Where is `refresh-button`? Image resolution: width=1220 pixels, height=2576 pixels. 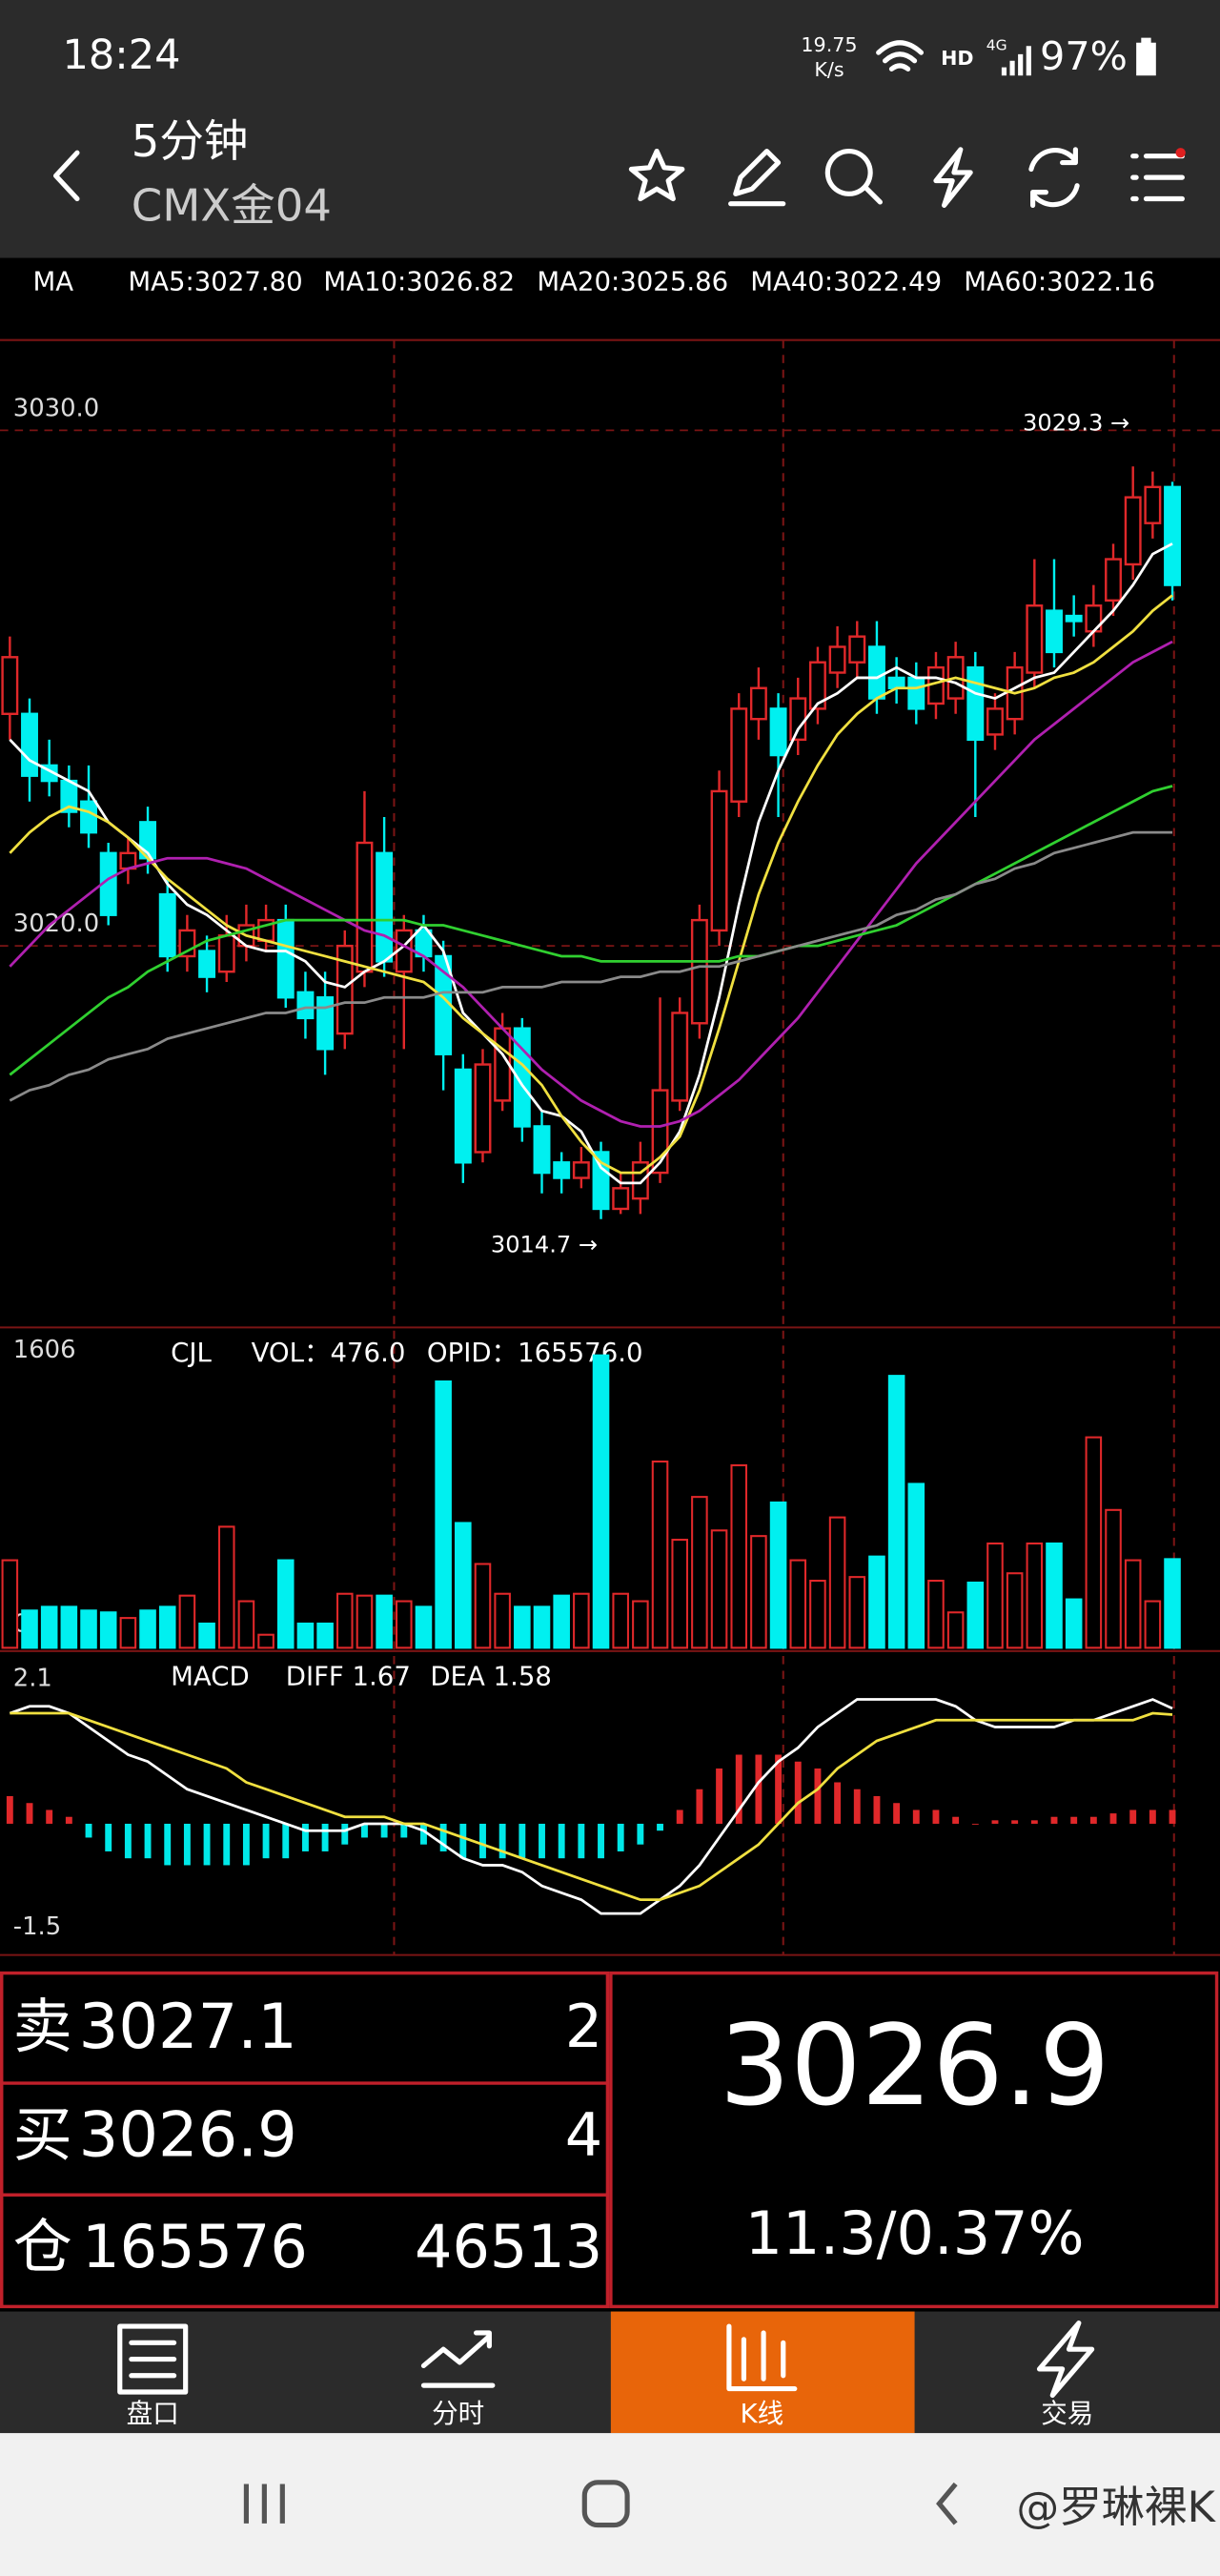
refresh-button is located at coordinates (1054, 177).